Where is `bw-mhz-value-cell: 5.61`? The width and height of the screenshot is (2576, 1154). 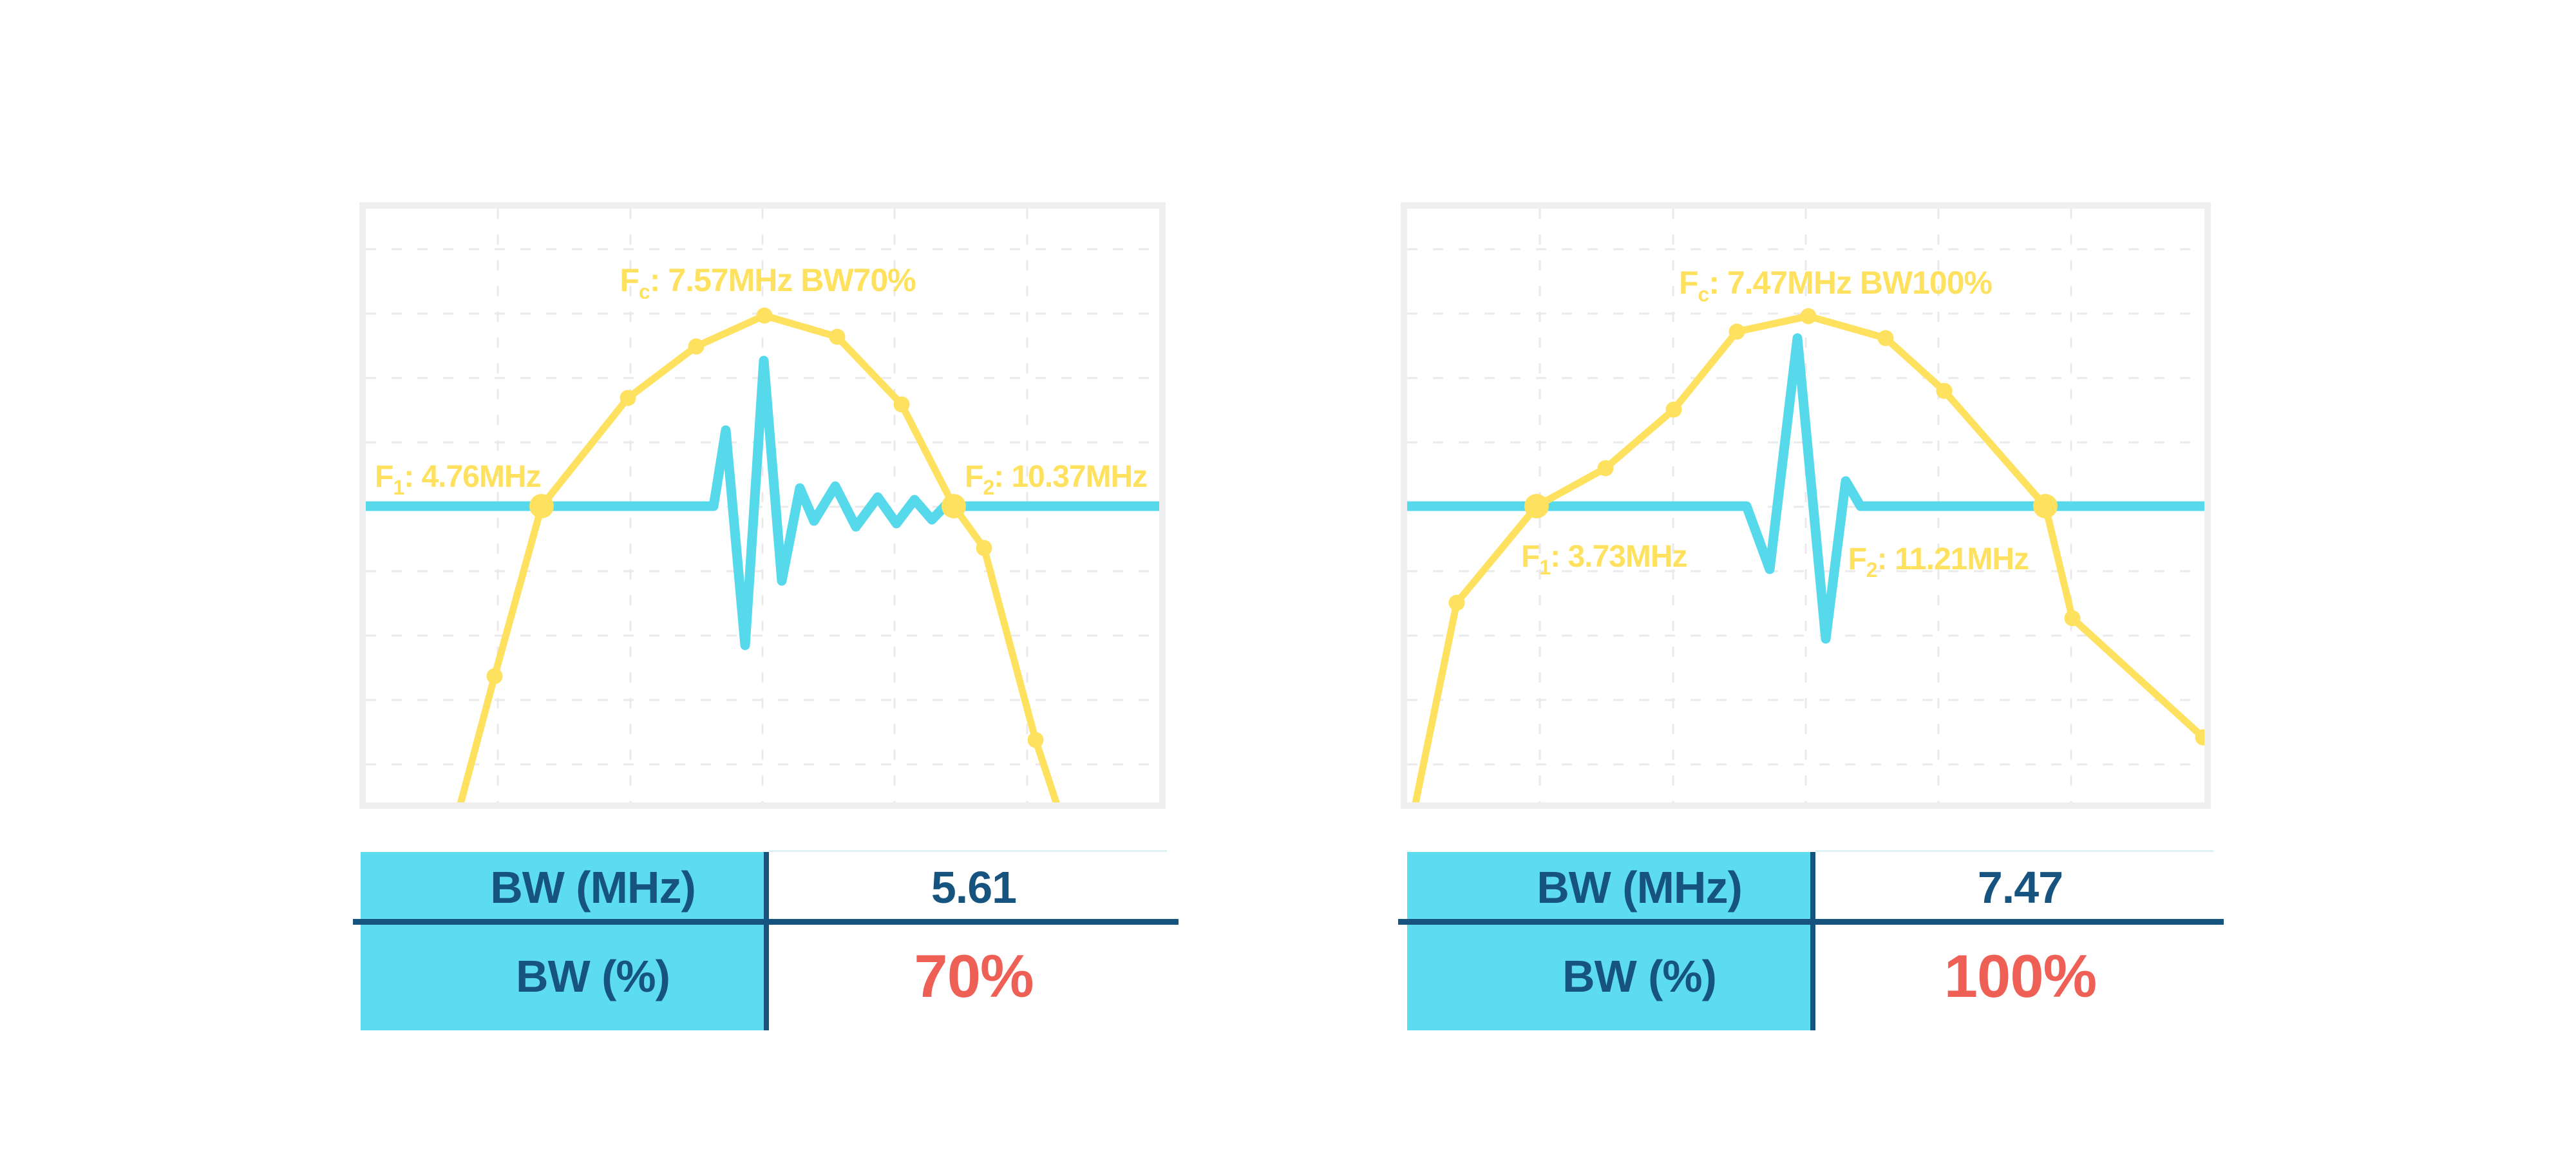 bw-mhz-value-cell: 5.61 is located at coordinates (974, 887).